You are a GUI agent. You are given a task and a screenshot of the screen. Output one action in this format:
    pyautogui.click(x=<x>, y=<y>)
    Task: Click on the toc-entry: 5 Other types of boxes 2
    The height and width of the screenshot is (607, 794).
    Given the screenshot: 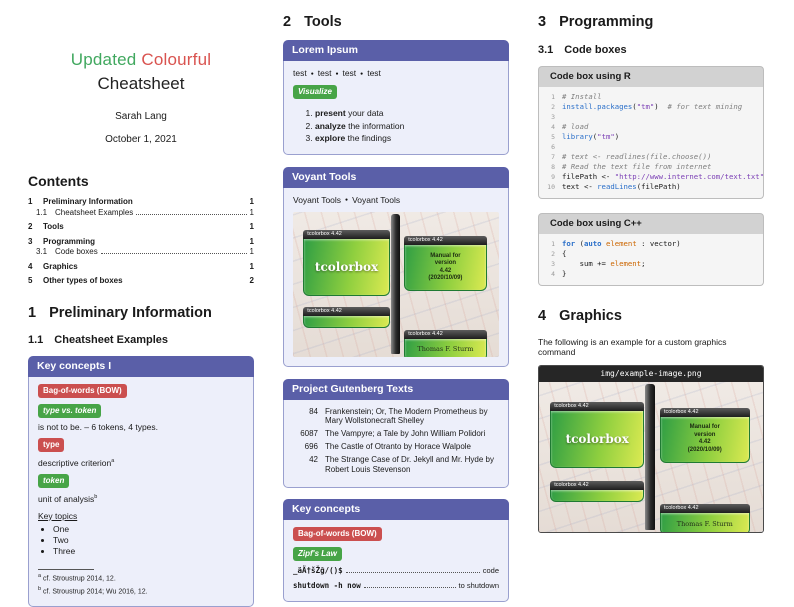 What is the action you would take?
    pyautogui.click(x=141, y=281)
    